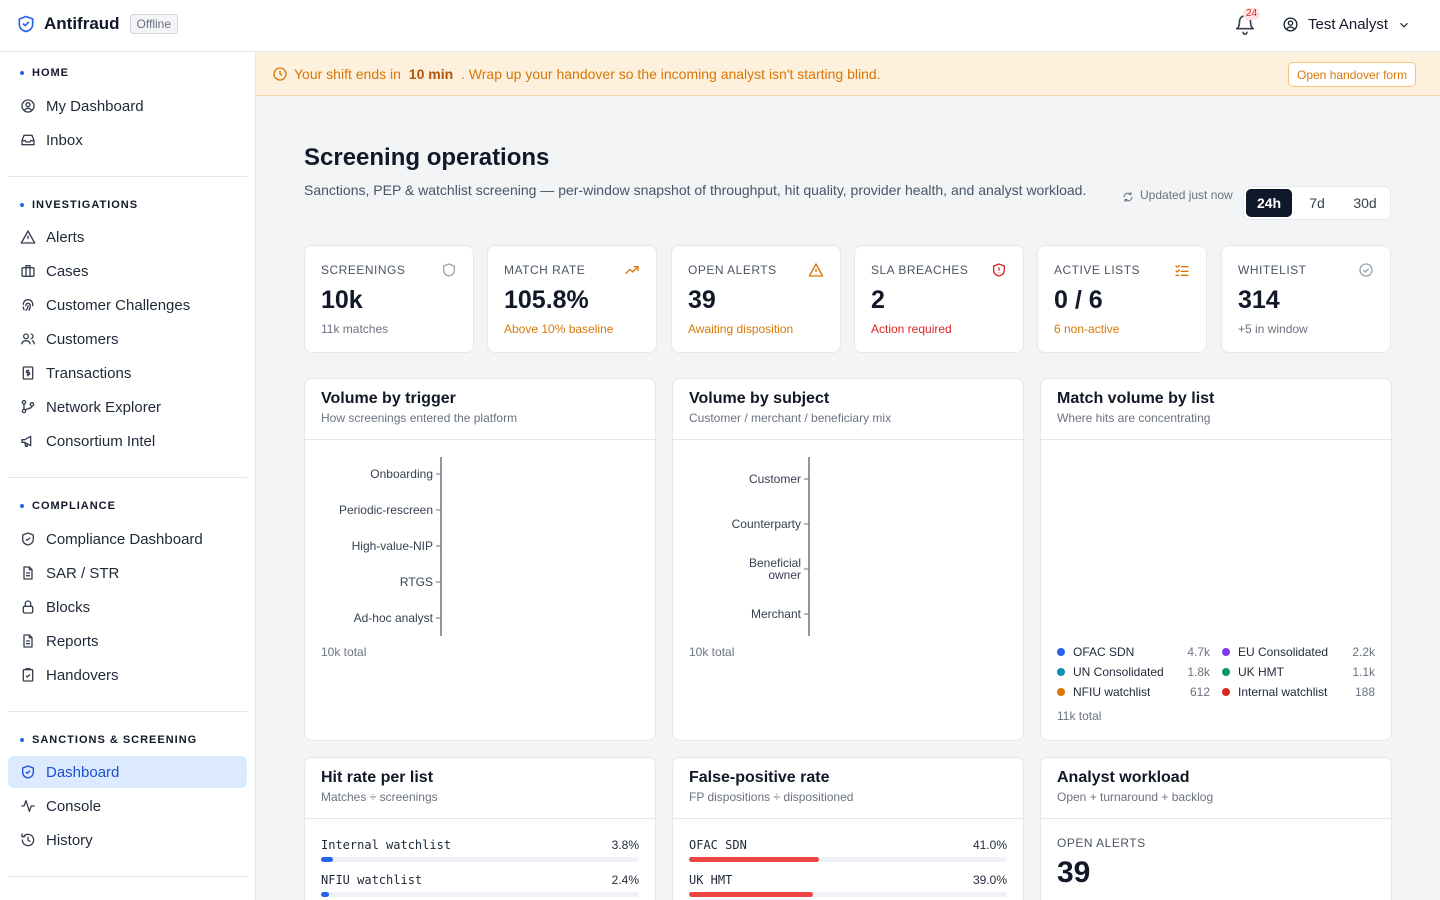 This screenshot has width=1440, height=900. Describe the element at coordinates (419, 418) in the screenshot. I see `panel-subtitle: How screenings entered the platform` at that location.